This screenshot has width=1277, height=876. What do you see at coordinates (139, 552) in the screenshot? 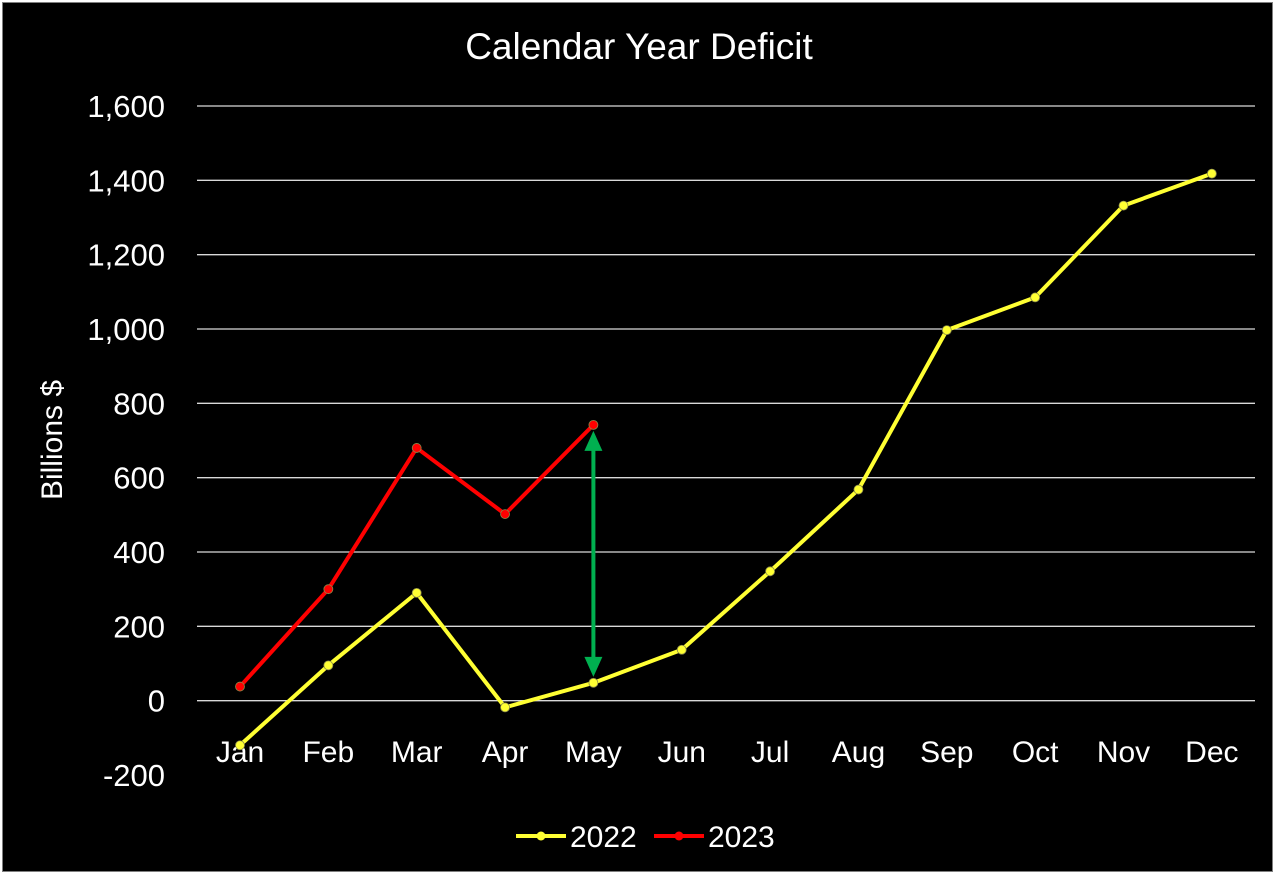
I see `y-tick-label: 400` at bounding box center [139, 552].